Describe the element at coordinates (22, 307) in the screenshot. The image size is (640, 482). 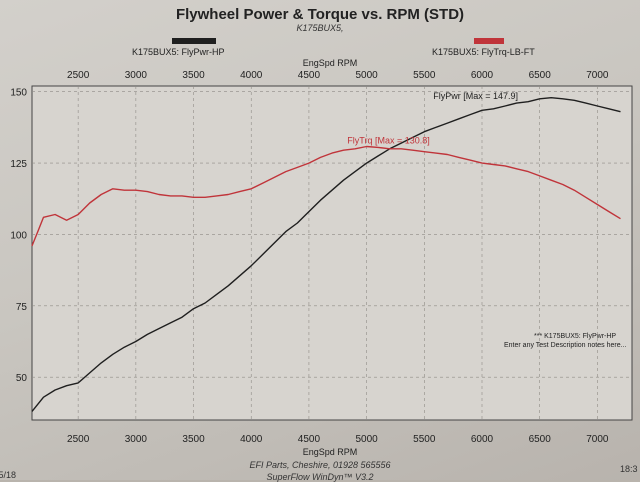
I see `y-tick-label-1: 75` at that location.